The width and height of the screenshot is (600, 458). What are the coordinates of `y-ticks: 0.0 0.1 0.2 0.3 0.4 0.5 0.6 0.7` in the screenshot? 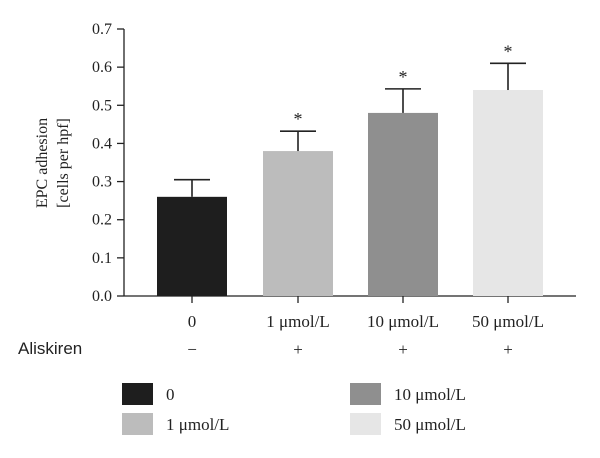 It's located at (108, 163).